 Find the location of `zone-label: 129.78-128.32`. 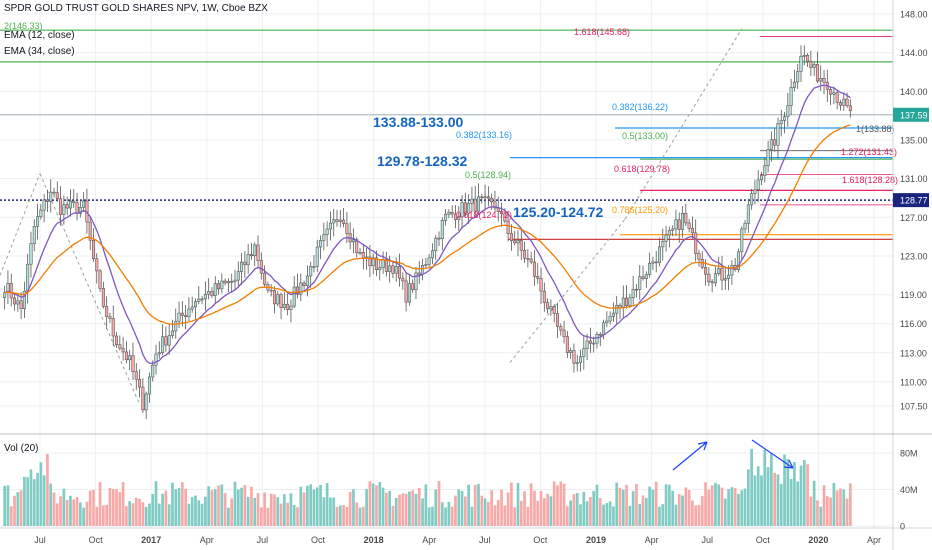

zone-label: 129.78-128.32 is located at coordinates (422, 161).